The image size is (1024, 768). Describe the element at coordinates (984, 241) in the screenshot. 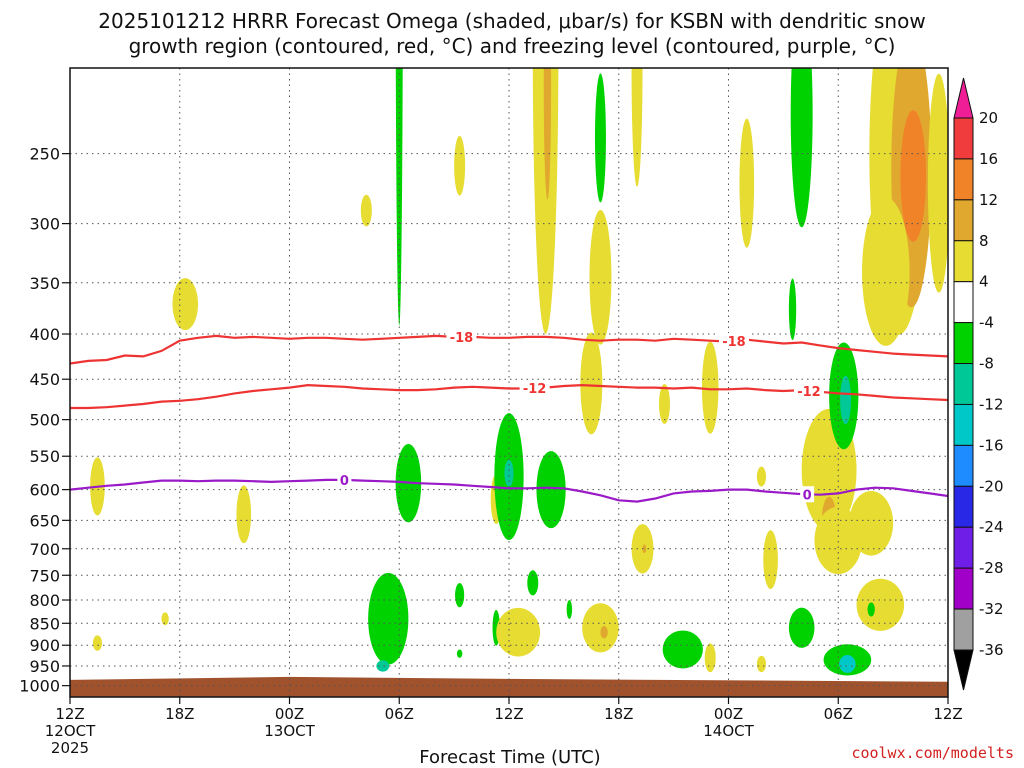

I see `colorbar-label-3: 8` at that location.